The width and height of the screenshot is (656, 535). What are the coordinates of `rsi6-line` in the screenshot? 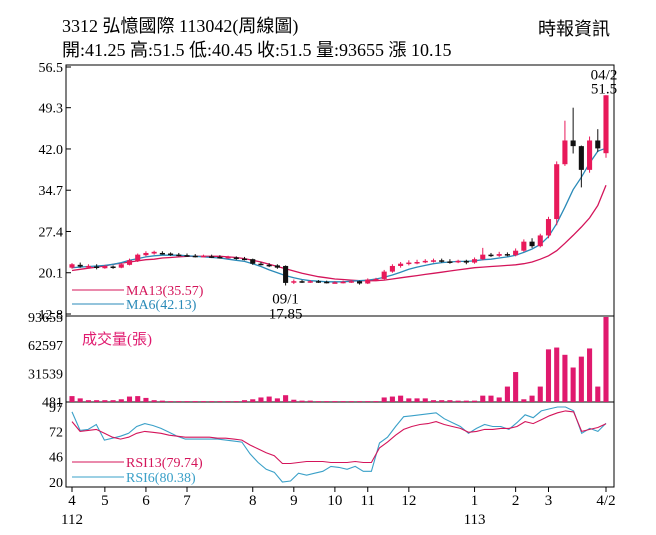 It's located at (339, 444).